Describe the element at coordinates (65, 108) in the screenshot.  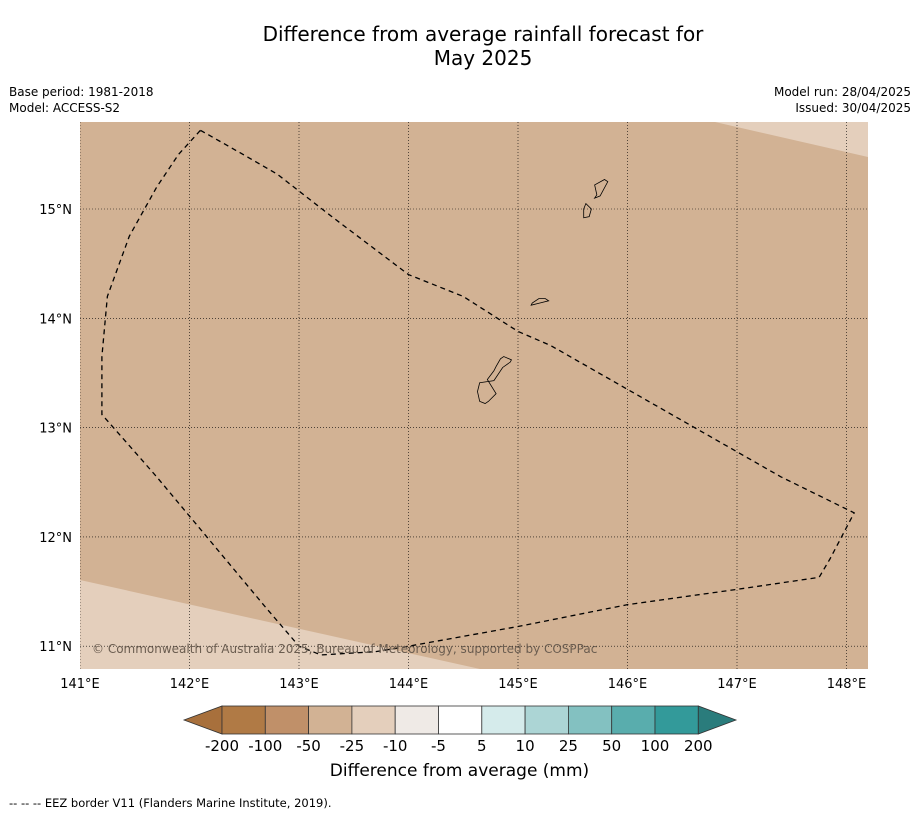
I see `model-label: Model: ACCESS-S2` at that location.